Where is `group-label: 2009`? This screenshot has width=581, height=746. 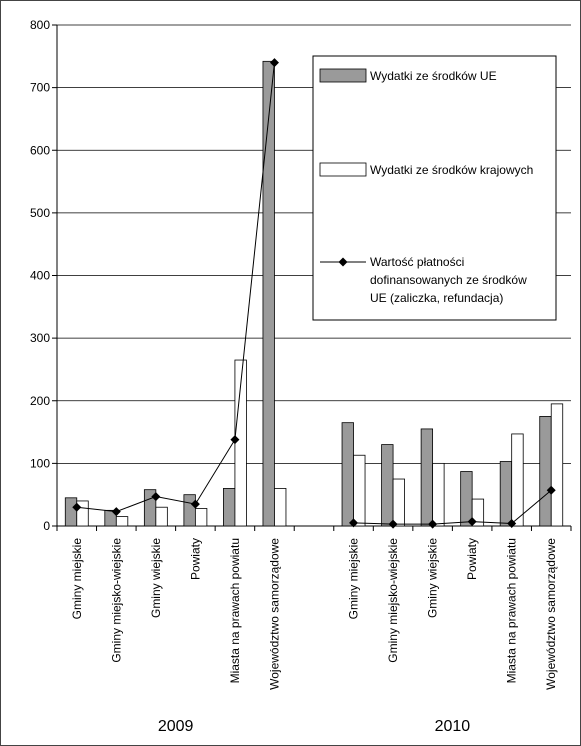 group-label: 2009 is located at coordinates (176, 726).